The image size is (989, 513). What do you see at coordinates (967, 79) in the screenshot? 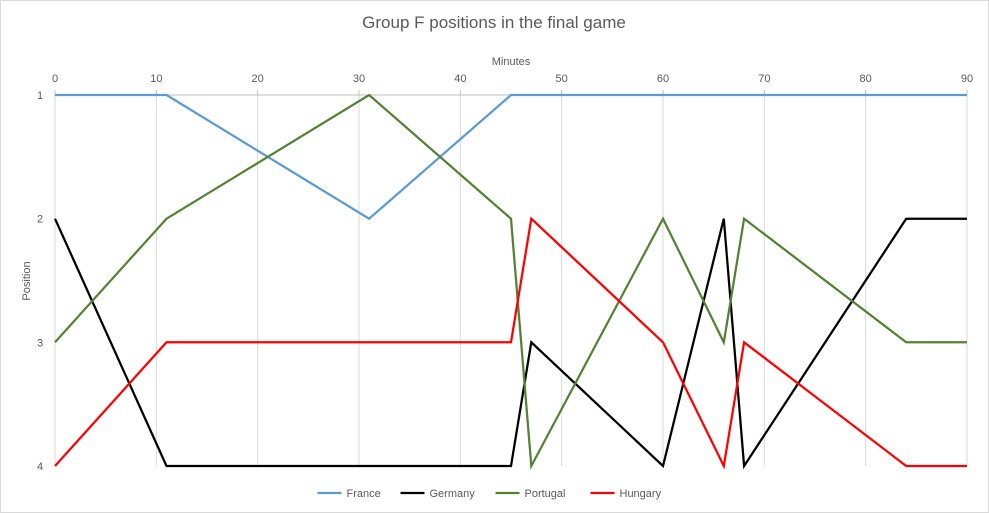
I see `x-tick-label: 90` at bounding box center [967, 79].